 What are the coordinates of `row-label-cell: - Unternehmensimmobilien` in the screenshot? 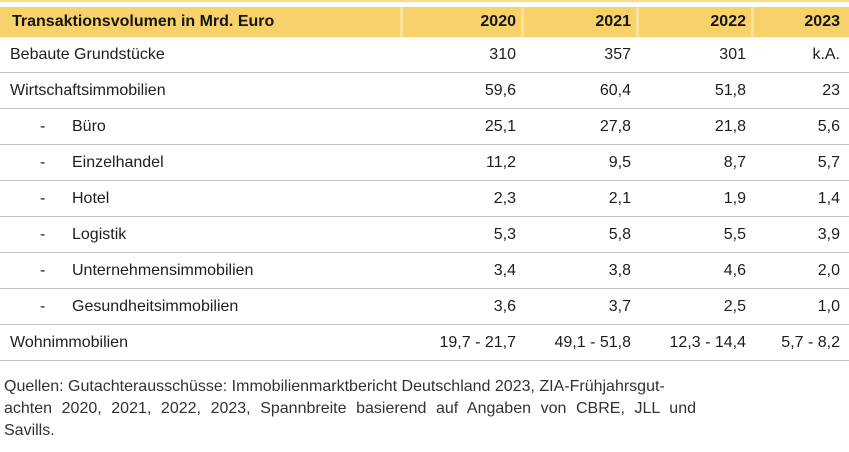 It's located at (200, 271).